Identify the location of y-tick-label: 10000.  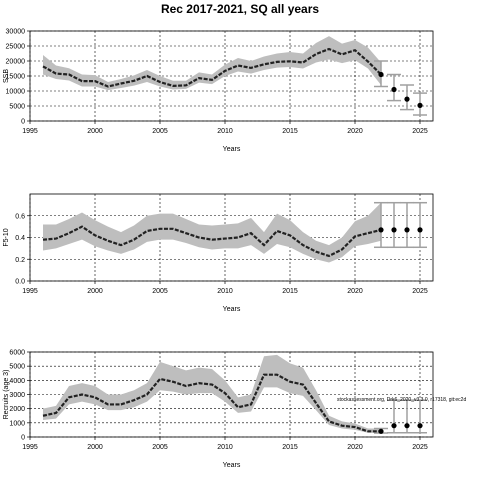
(16, 92).